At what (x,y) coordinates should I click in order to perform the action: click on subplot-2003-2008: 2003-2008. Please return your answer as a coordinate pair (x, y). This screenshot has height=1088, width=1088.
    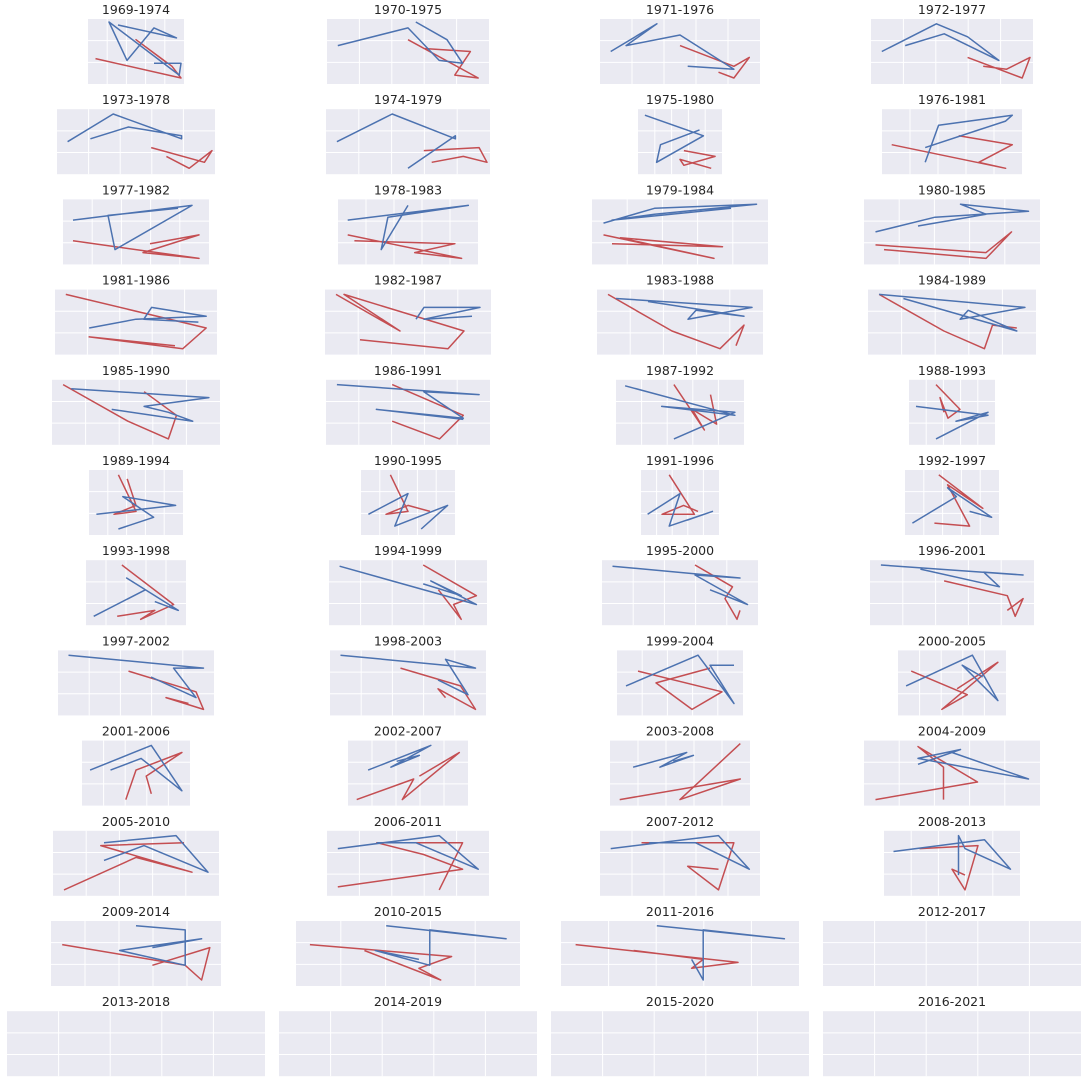
    Looking at the image, I should click on (680, 765).